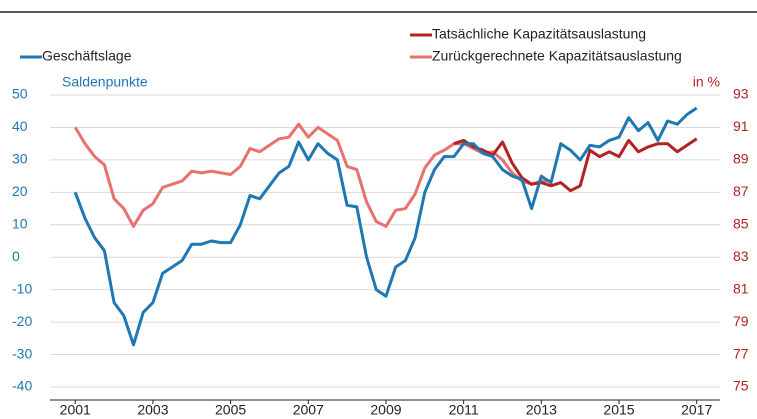  I want to click on y-tick-label: 30, so click(20, 159).